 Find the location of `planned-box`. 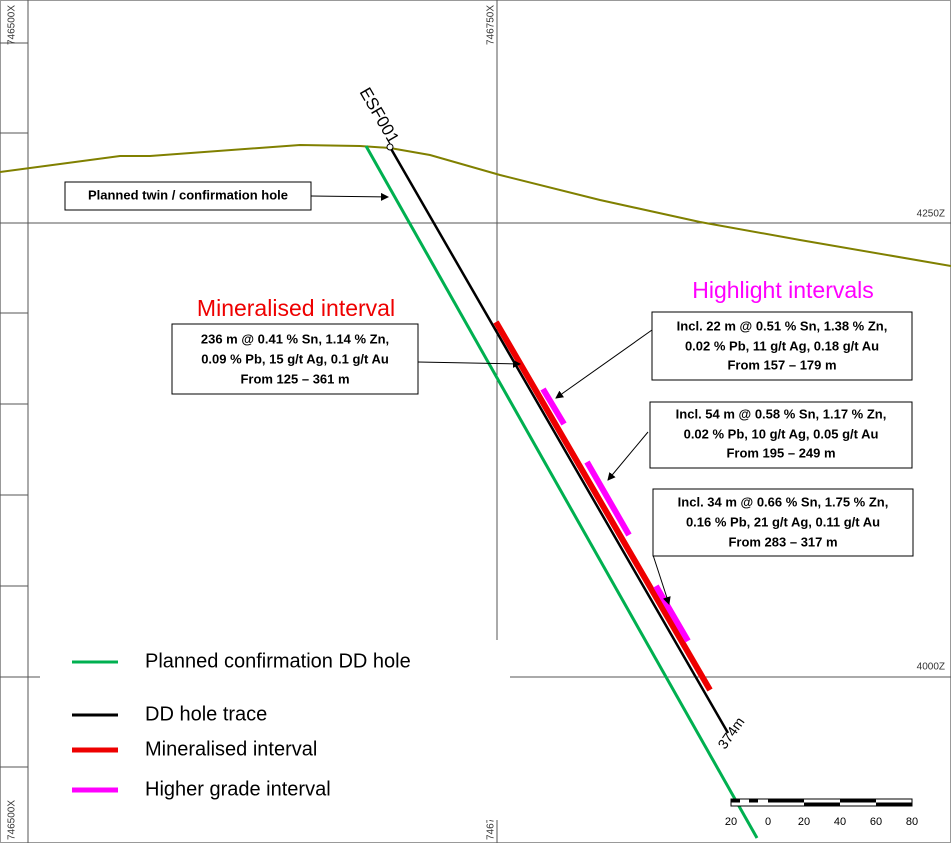

planned-box is located at coordinates (188, 196).